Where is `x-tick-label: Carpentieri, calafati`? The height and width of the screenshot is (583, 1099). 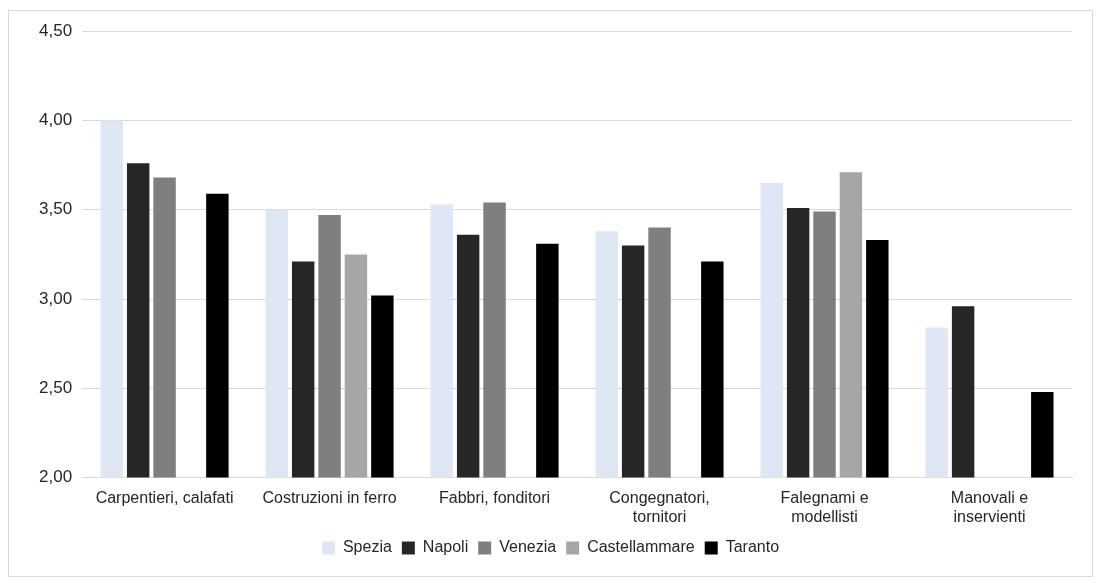 x-tick-label: Carpentieri, calafati is located at coordinates (164, 497).